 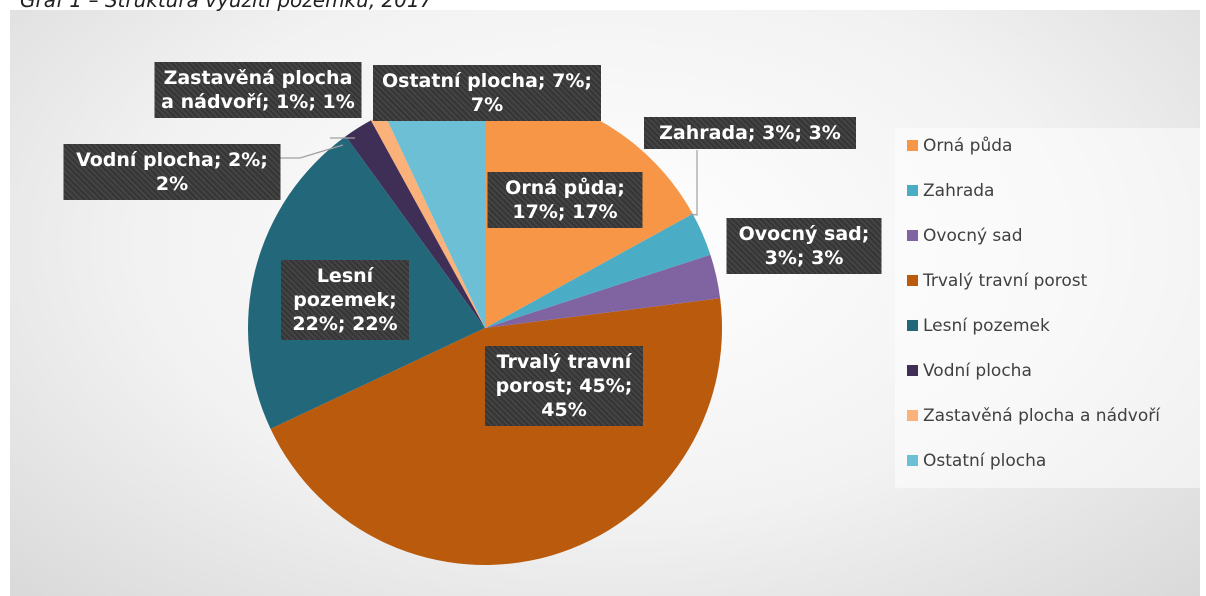 I want to click on legend-item: Trvalý travní porost, so click(x=997, y=281).